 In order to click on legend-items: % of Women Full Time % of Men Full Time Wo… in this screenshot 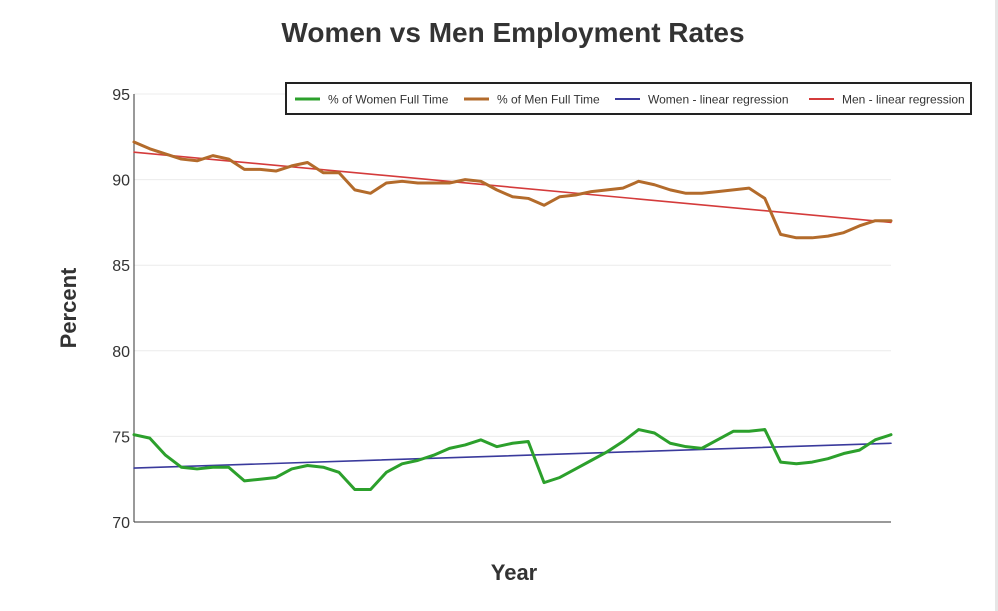, I will do `click(630, 100)`.